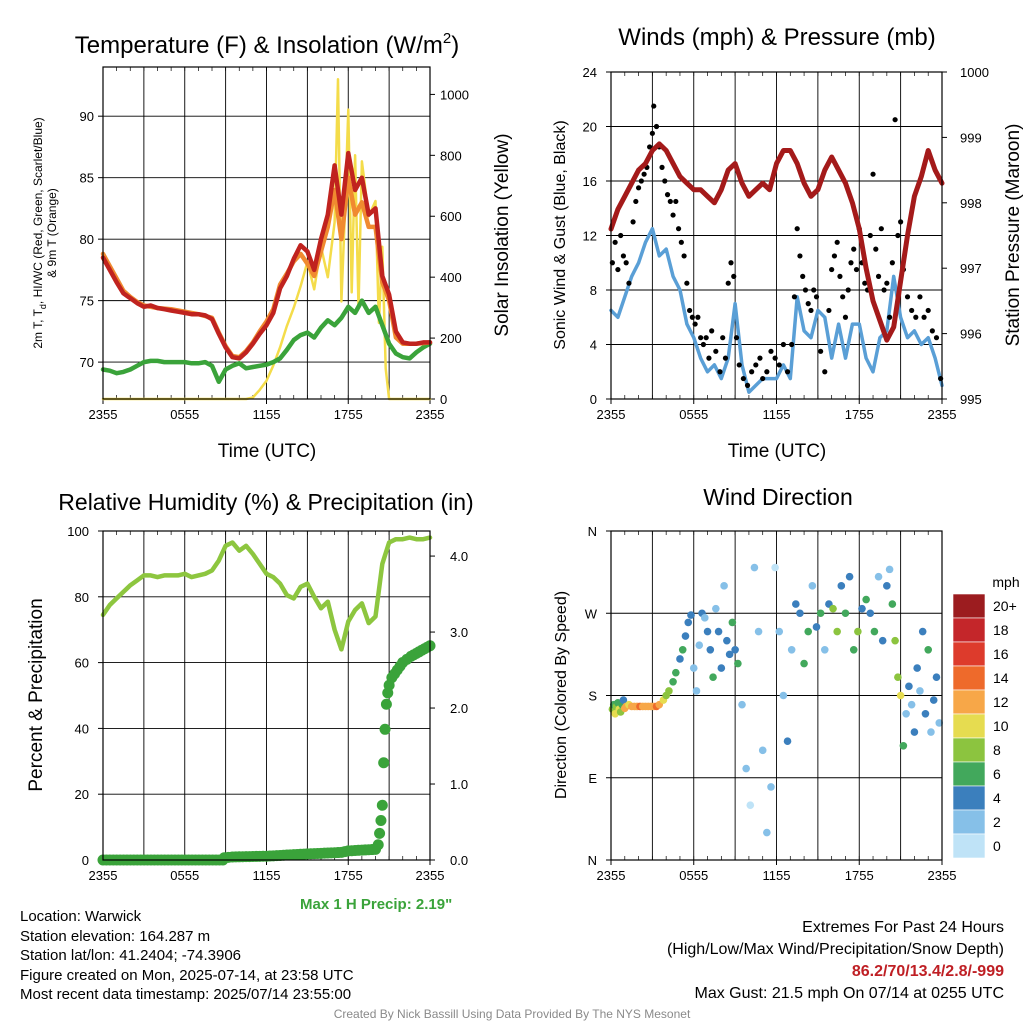 This screenshot has height=1024, width=1024. Describe the element at coordinates (997, 750) in the screenshot. I see `colorbar-label: 8` at that location.